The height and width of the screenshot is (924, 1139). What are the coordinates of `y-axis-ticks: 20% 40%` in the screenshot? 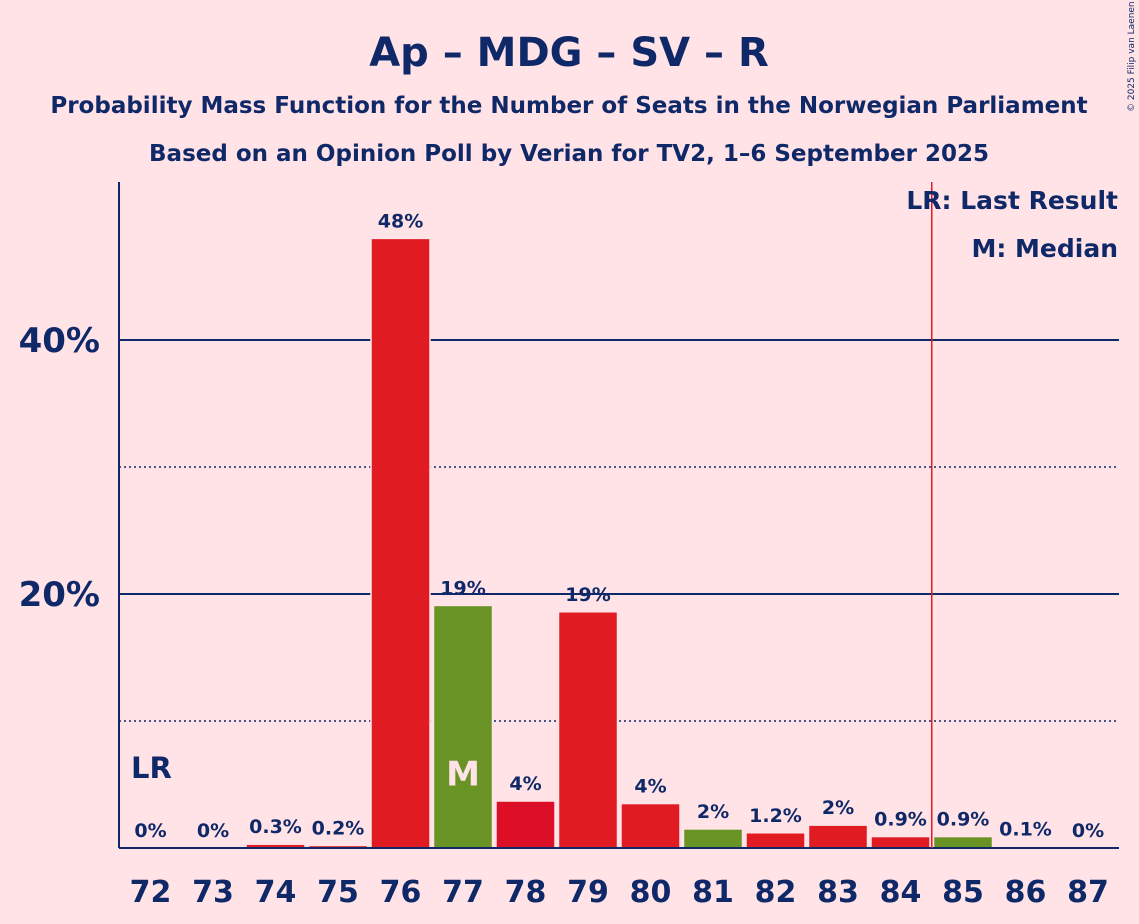 It's located at (59, 468).